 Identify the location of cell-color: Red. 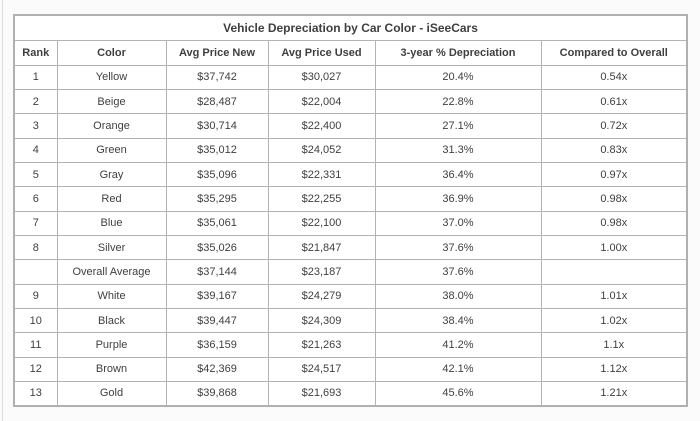
(111, 199).